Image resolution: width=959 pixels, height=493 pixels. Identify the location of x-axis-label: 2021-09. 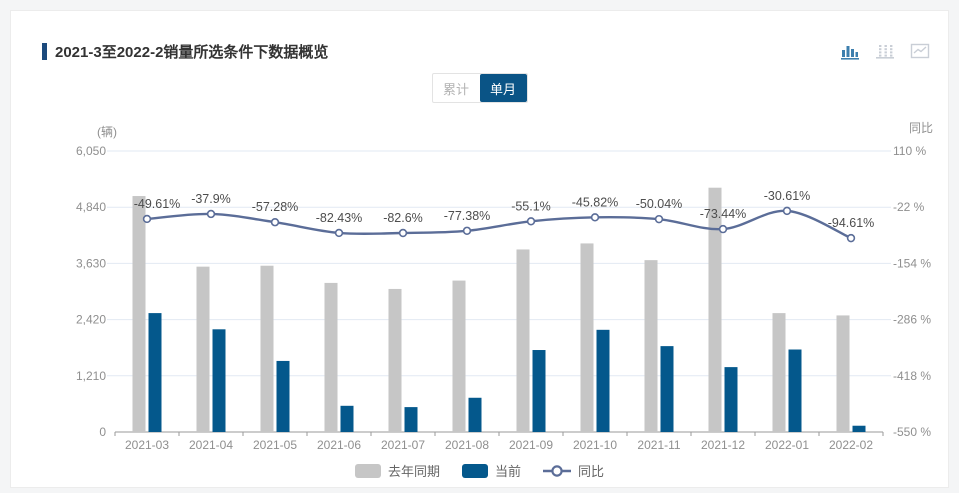
(531, 445).